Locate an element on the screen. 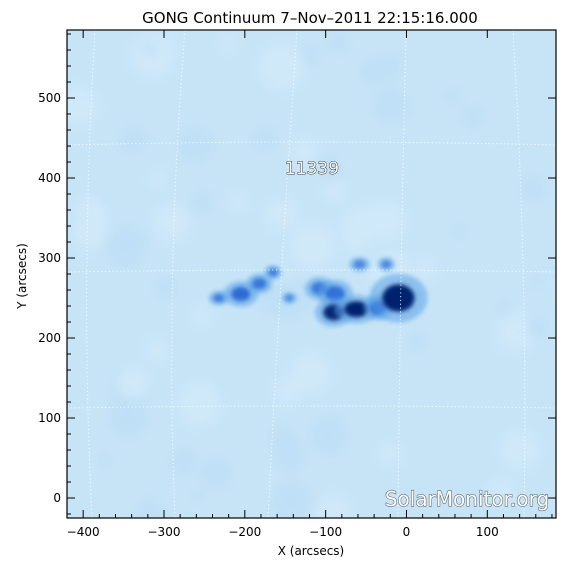 Image resolution: width=564 pixels, height=564 pixels. watermark: SolarMonitor.org is located at coordinates (467, 499).